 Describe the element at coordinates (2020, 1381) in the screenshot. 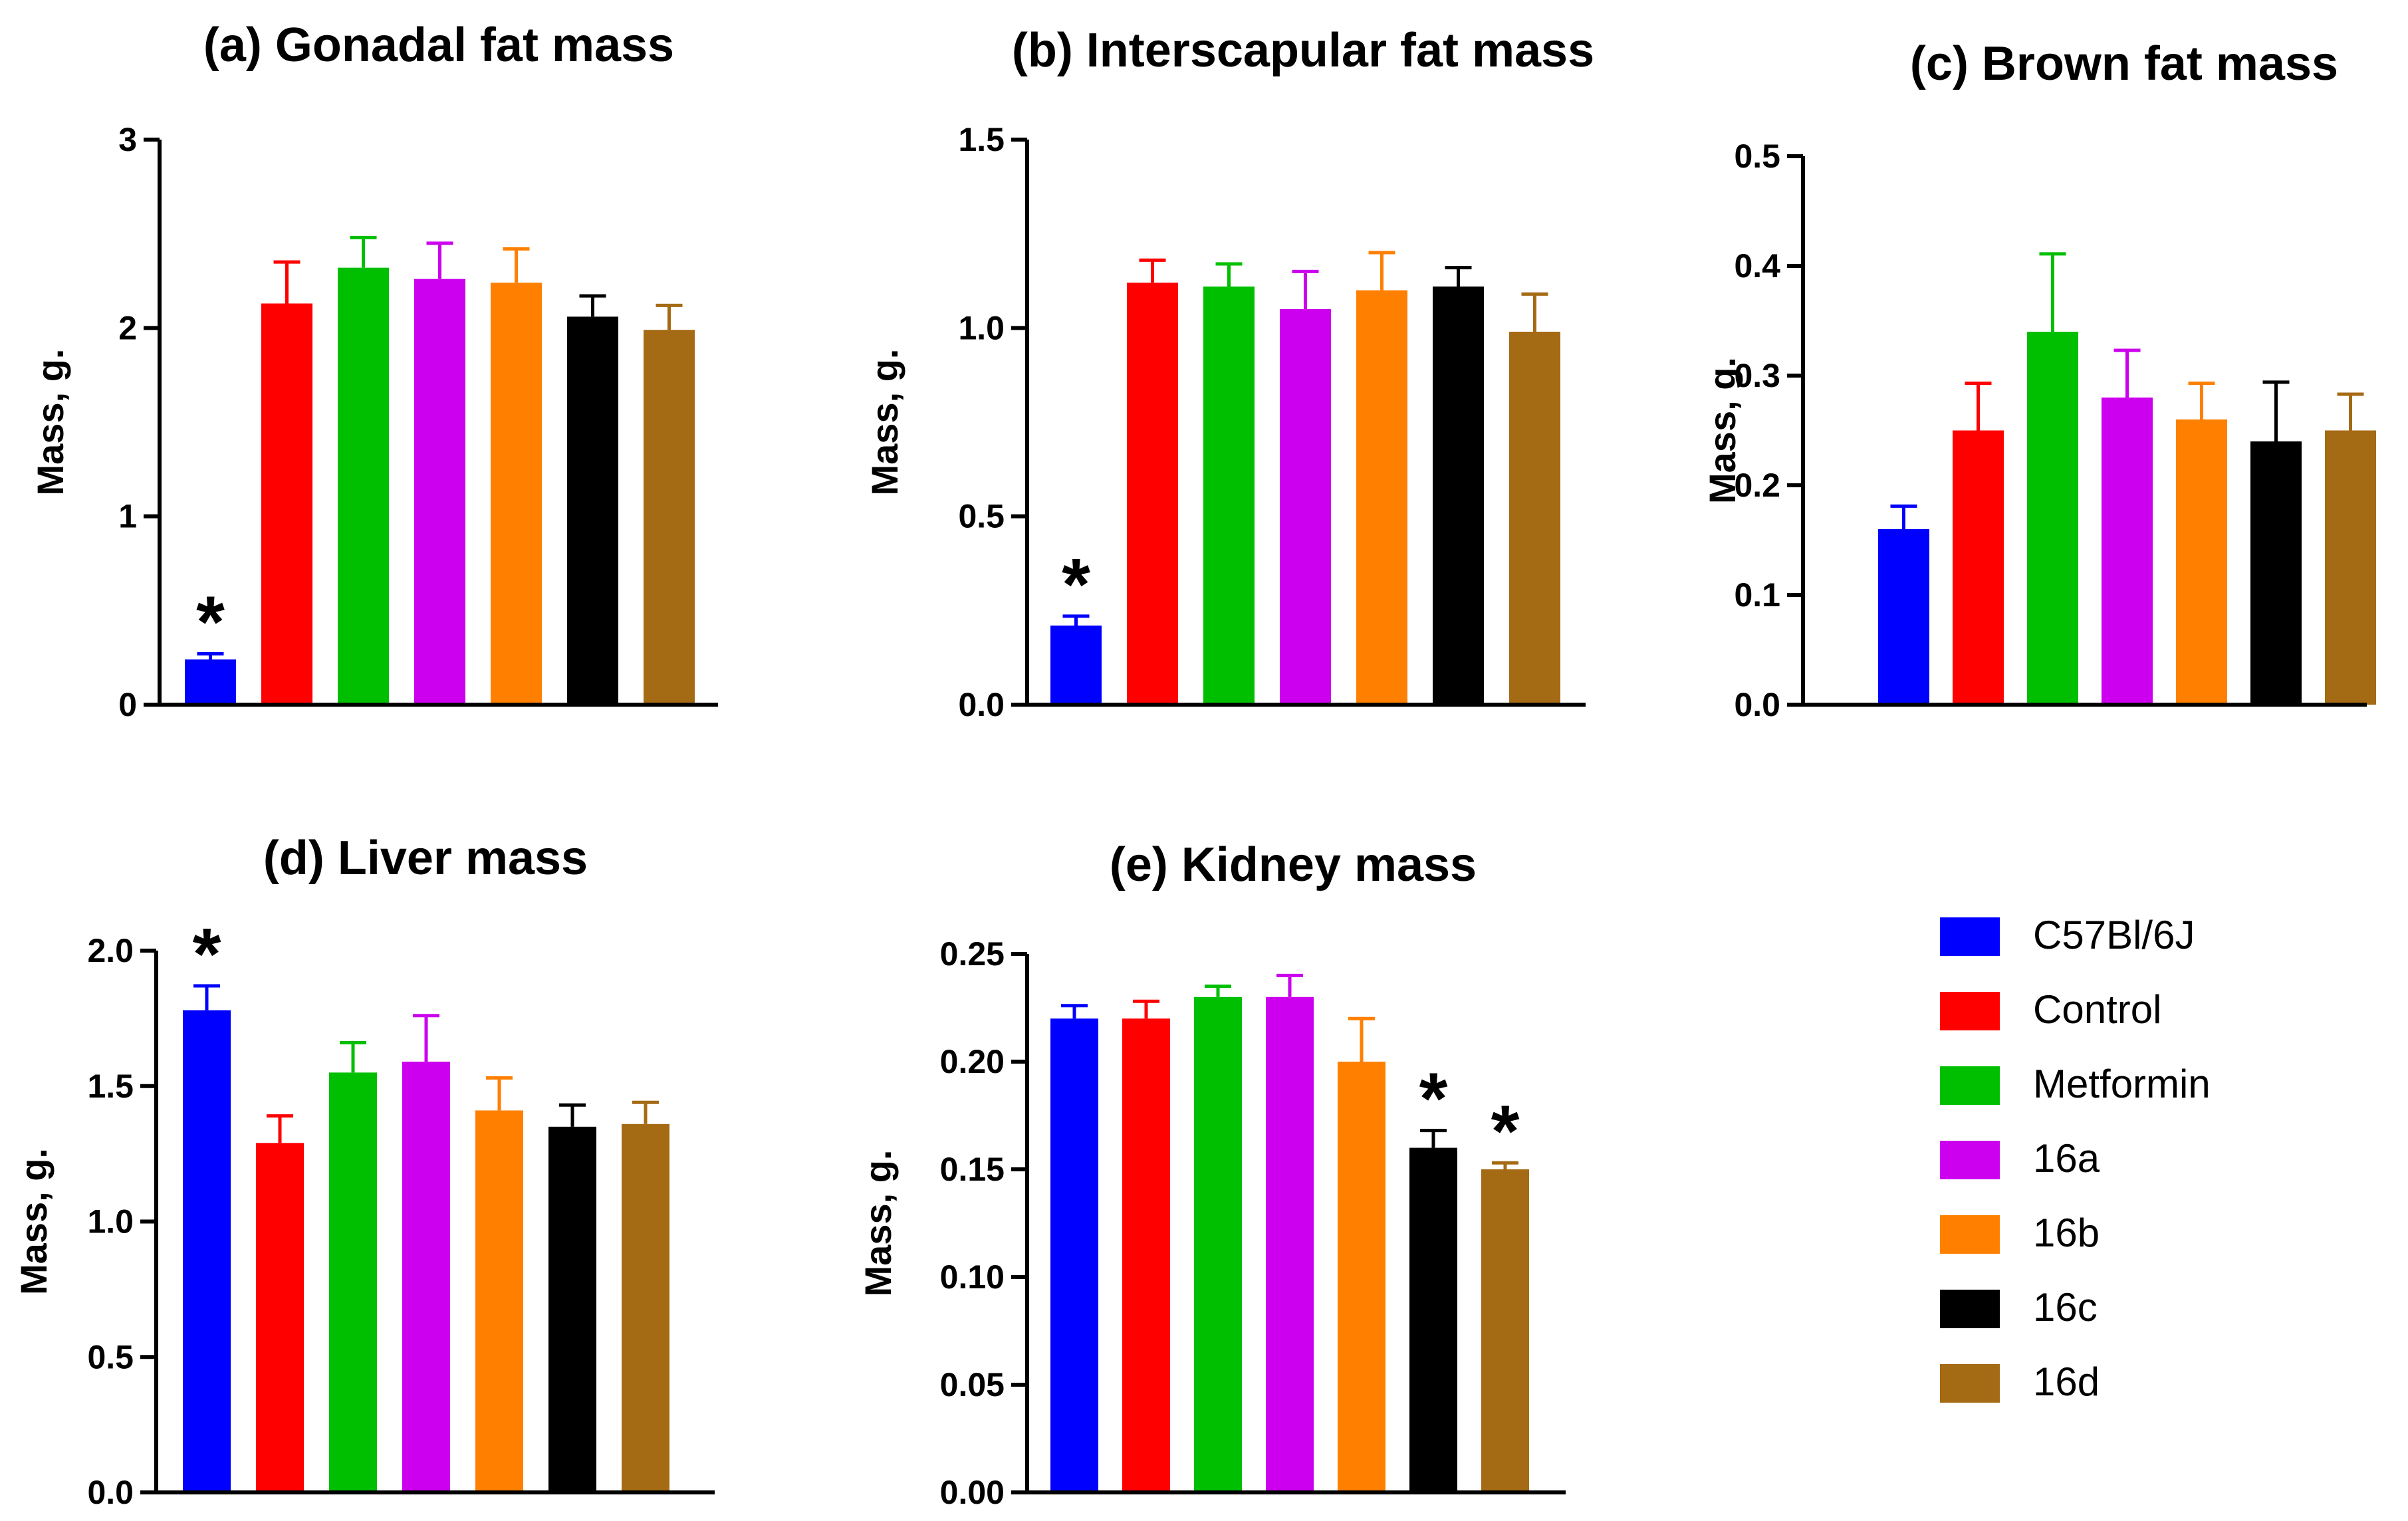

I see `legend-item: 16d` at that location.